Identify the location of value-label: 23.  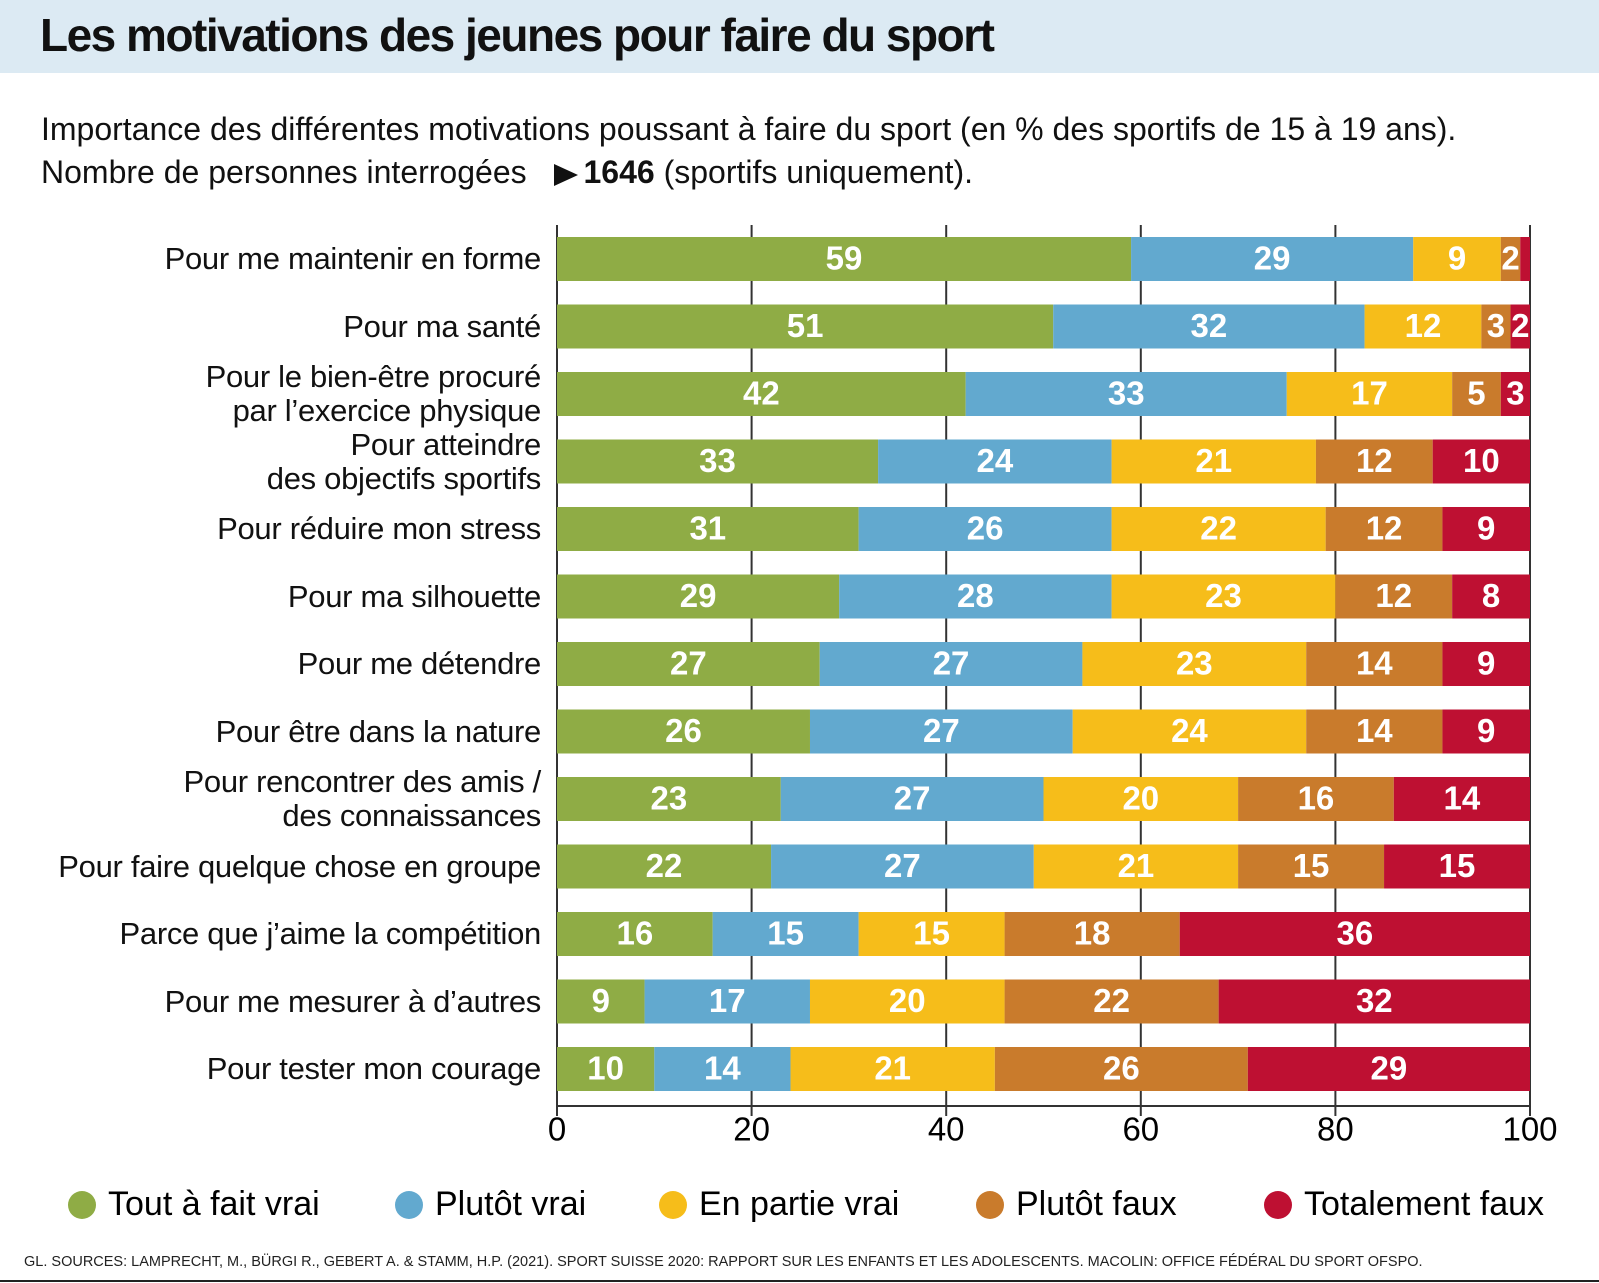
(1194, 663).